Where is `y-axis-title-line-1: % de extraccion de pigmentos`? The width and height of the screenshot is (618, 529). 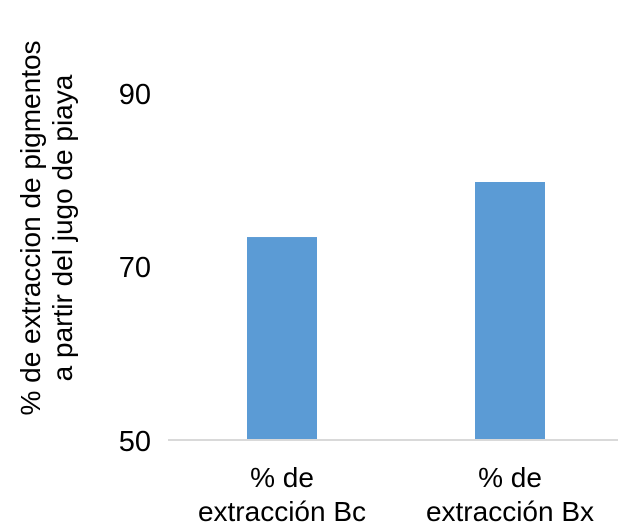
y-axis-title-line-1: % de extraccion de pigmentos is located at coordinates (30, 227).